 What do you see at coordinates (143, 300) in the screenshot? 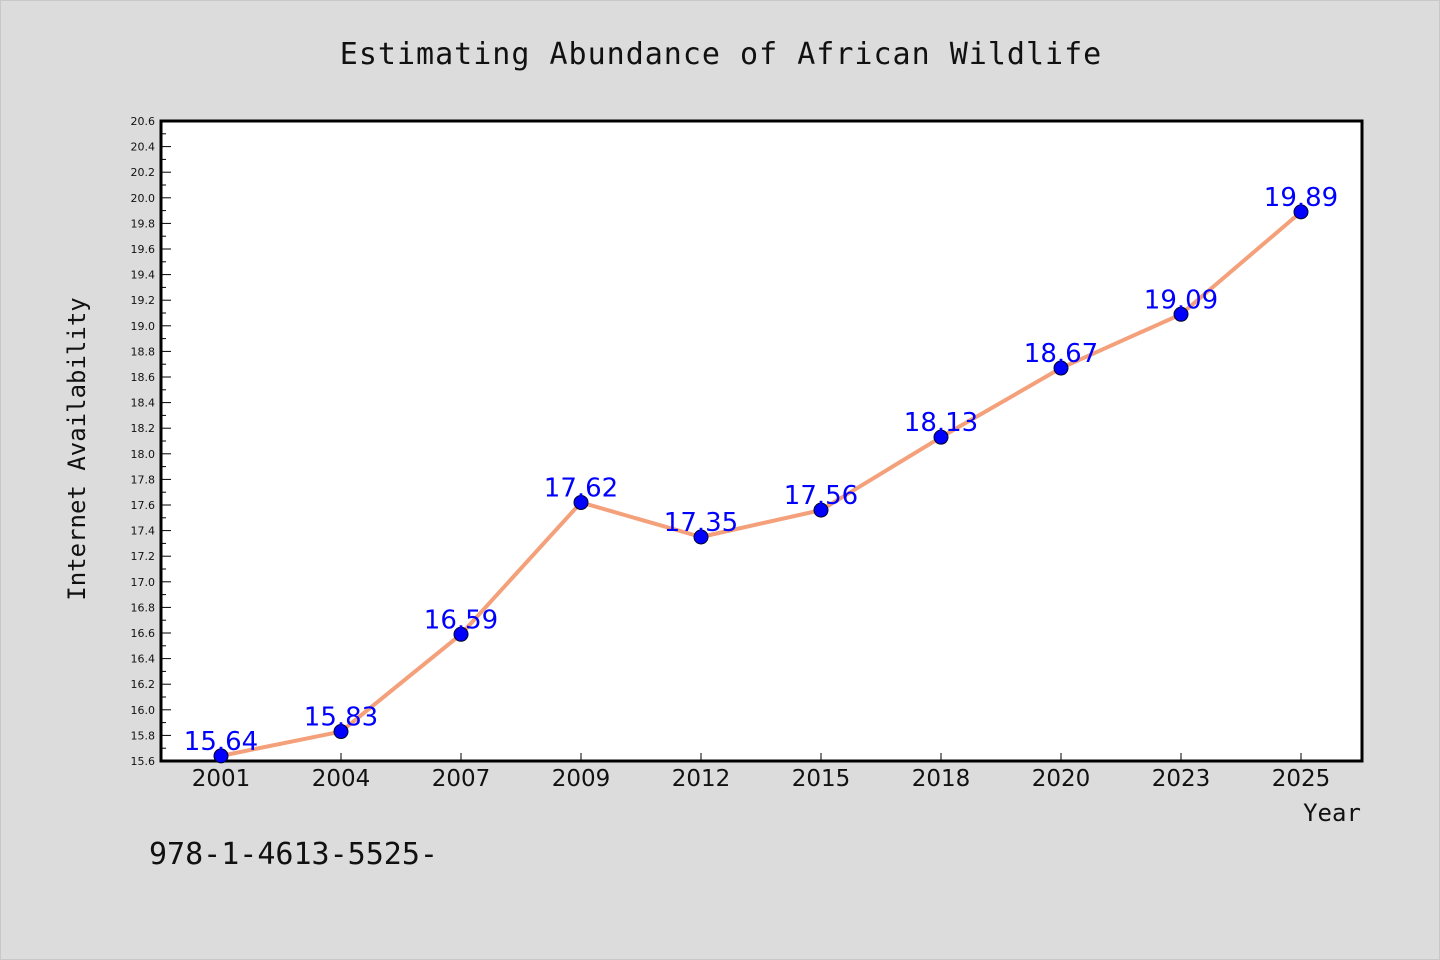
I see `y-tick-label: 19.2` at bounding box center [143, 300].